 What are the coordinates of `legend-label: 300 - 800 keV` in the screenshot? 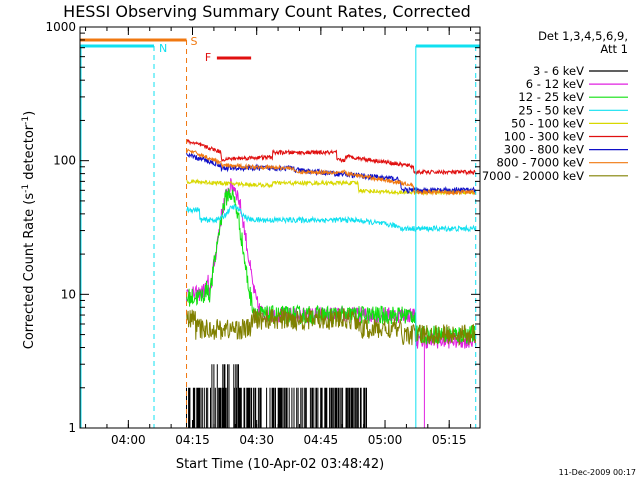 It's located at (544, 150).